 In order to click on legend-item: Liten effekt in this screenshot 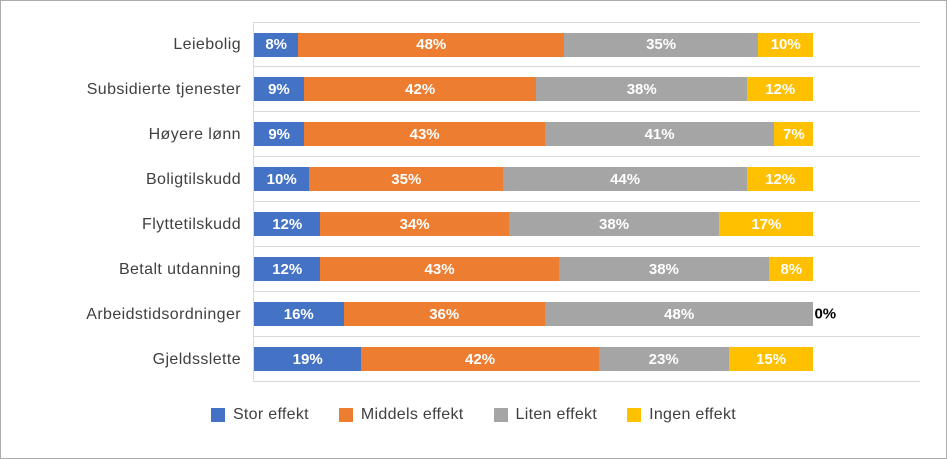, I will do `click(545, 415)`.